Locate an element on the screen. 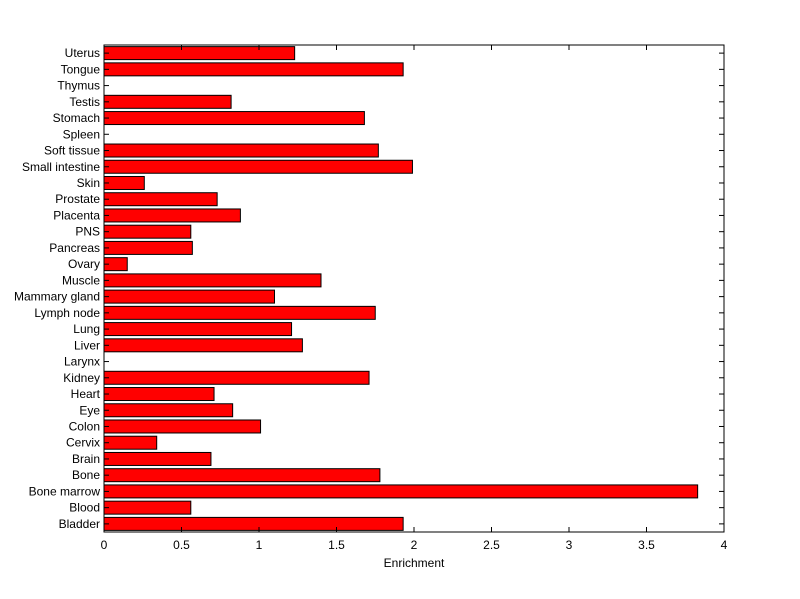 This screenshot has height=599, width=800. bar-placenta is located at coordinates (172, 215).